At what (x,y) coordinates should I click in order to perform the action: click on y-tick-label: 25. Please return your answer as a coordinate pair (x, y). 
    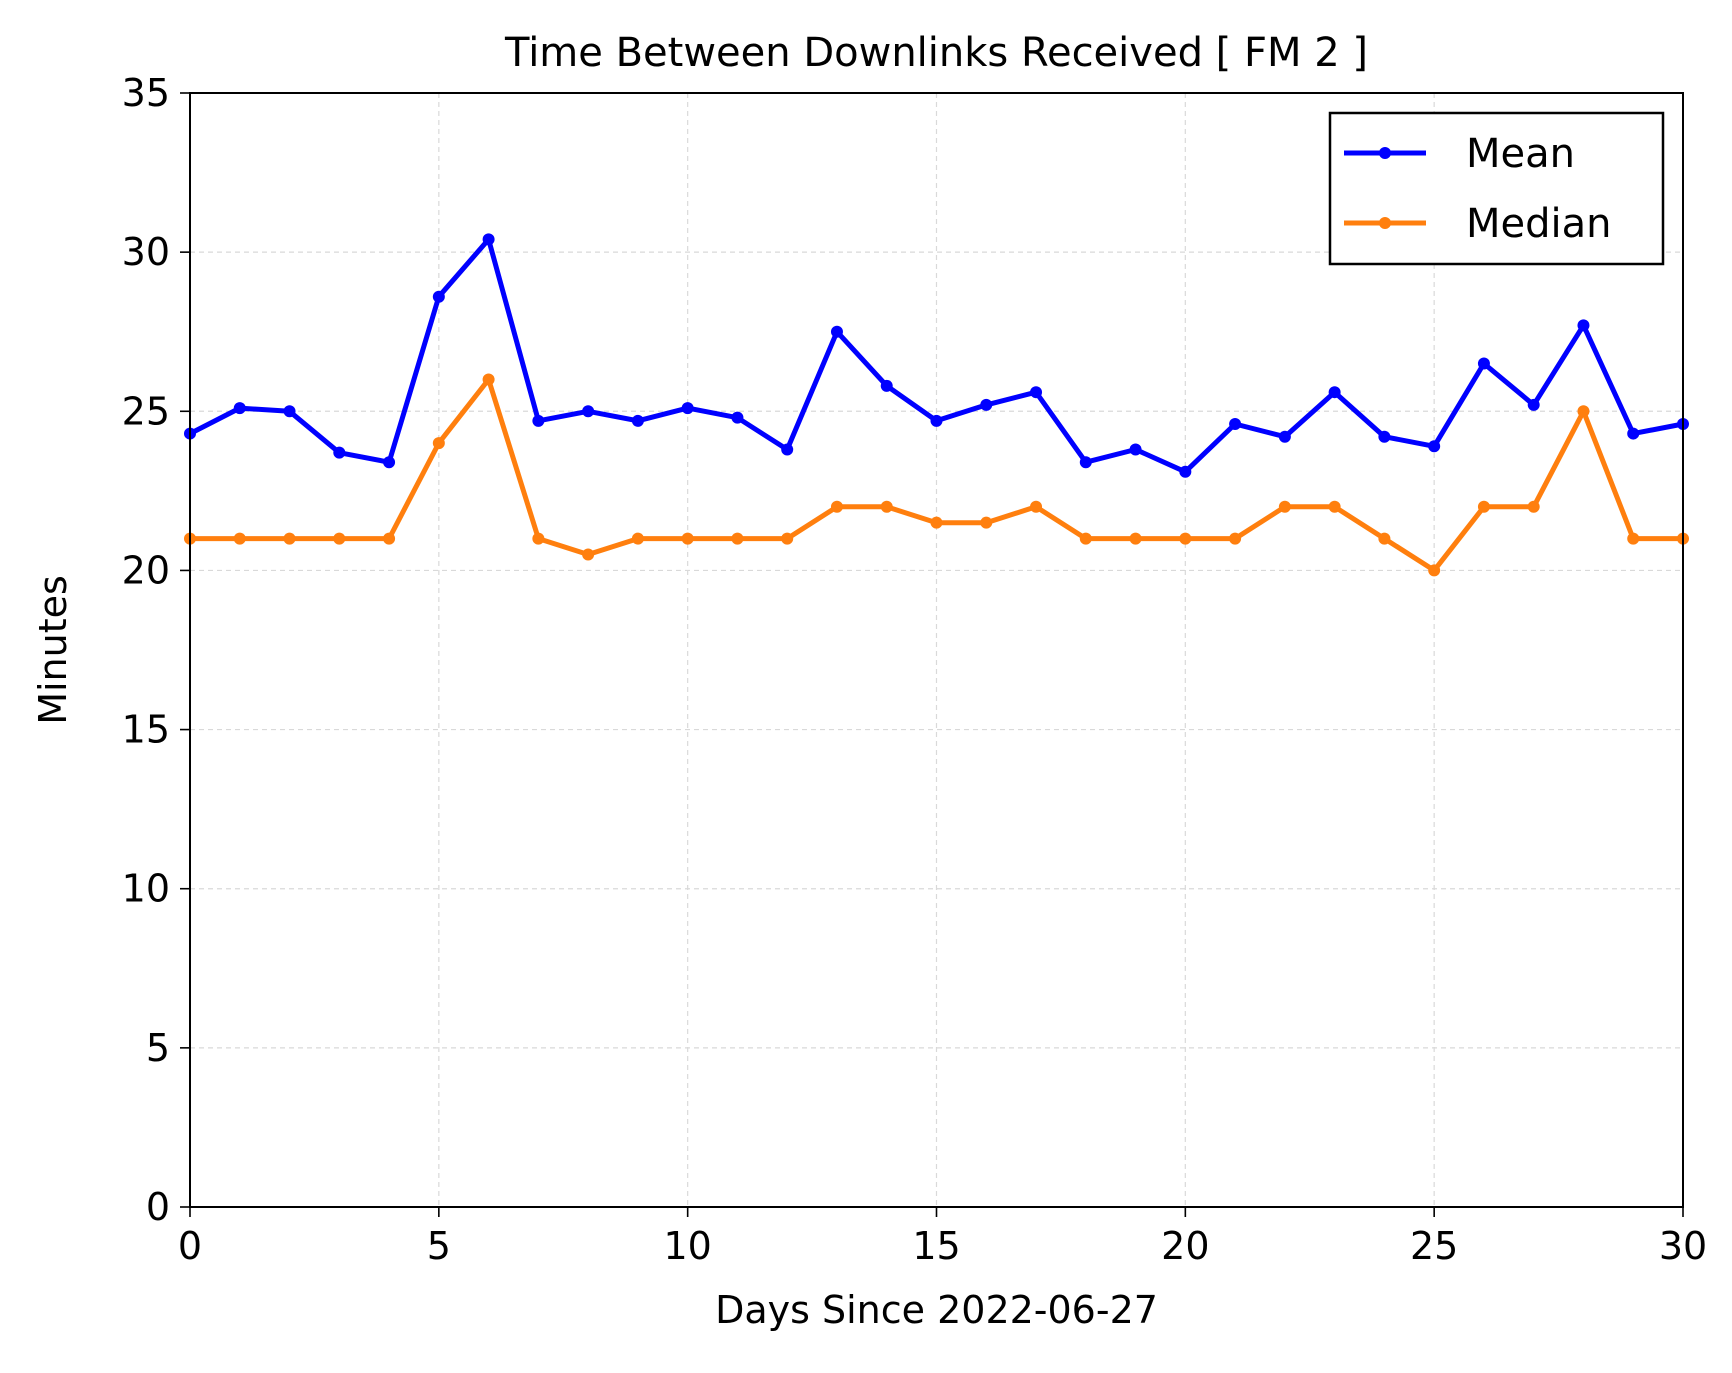
    Looking at the image, I should click on (146, 411).